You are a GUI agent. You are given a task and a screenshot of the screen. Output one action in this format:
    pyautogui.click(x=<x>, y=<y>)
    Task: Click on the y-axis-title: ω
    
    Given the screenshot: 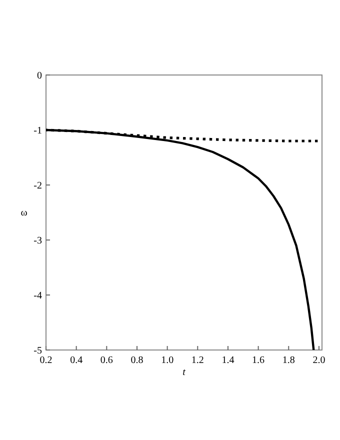 What is the action you would take?
    pyautogui.click(x=24, y=213)
    